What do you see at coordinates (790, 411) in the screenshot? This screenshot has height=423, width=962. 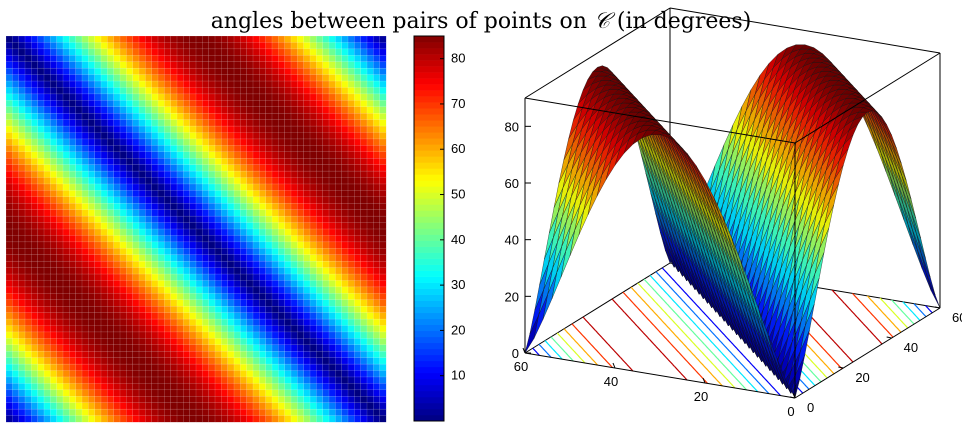 I see `x-axis-tick-label: 0` at bounding box center [790, 411].